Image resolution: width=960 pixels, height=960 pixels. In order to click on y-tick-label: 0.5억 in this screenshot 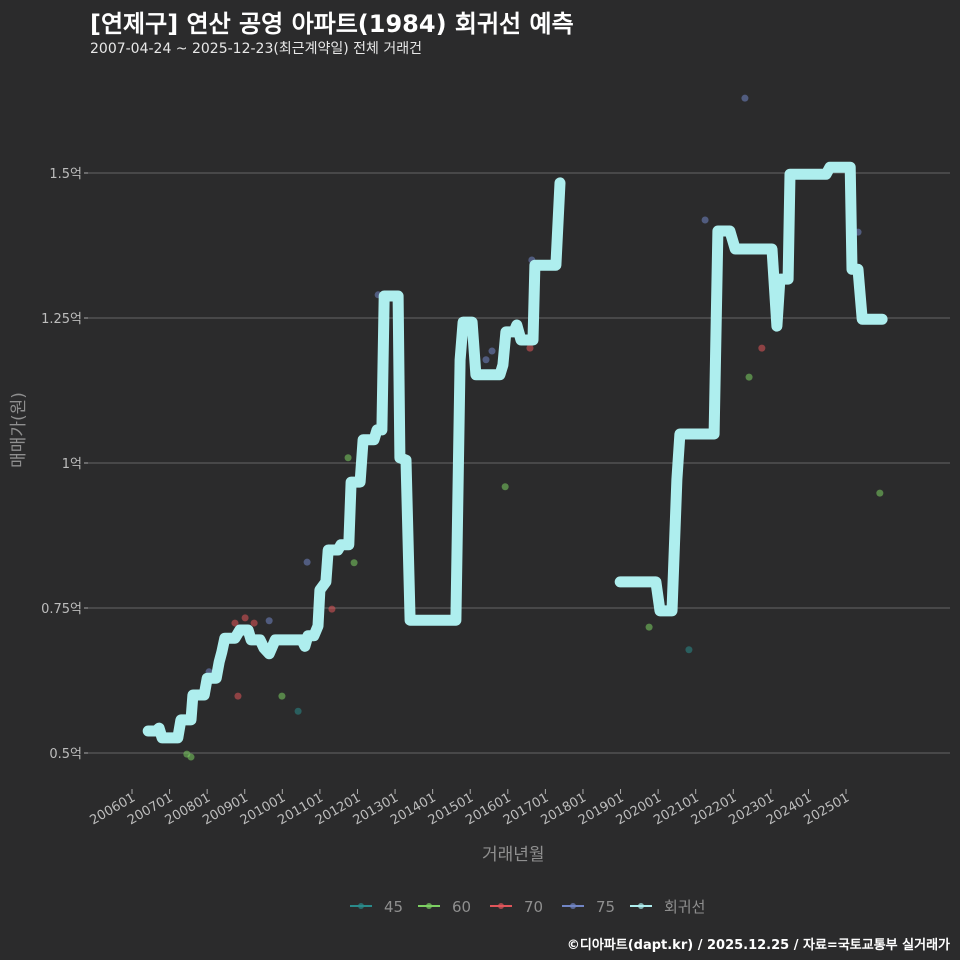, I will do `click(65, 754)`.